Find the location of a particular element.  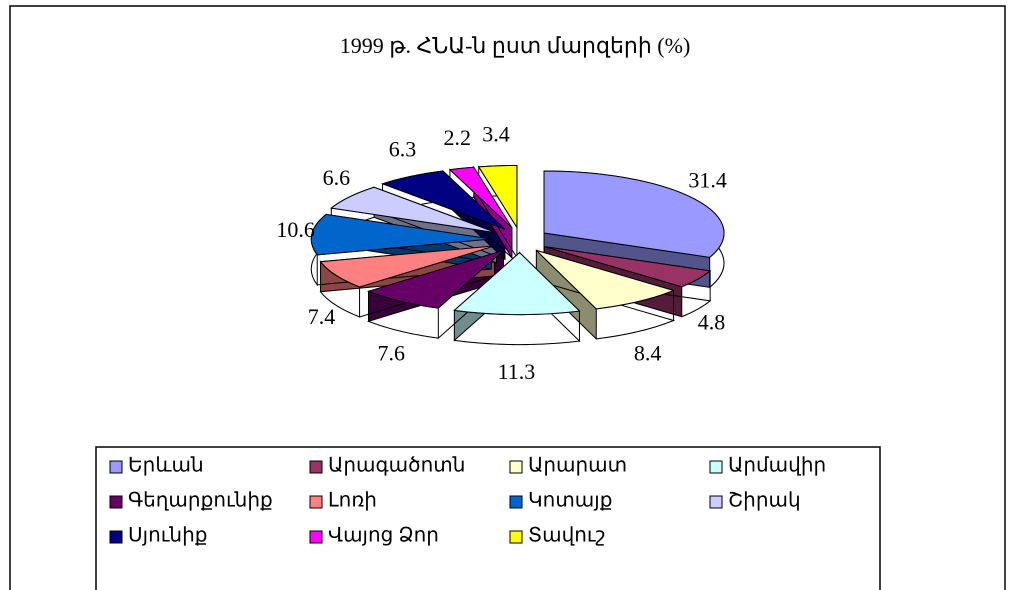

data-label: 6.3 is located at coordinates (403, 148).